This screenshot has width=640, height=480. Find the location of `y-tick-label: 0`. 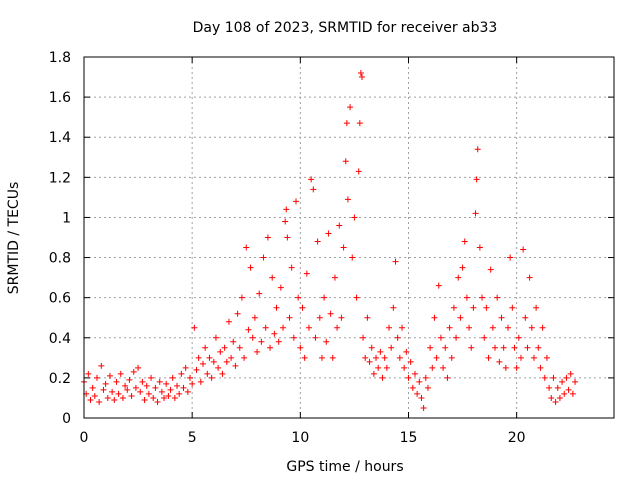

y-tick-label: 0 is located at coordinates (66, 419).